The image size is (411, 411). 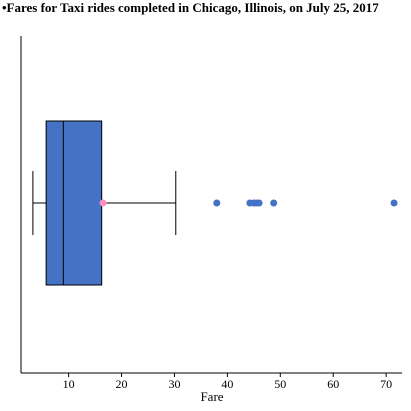 I want to click on x-tick-label: 20, so click(x=122, y=384).